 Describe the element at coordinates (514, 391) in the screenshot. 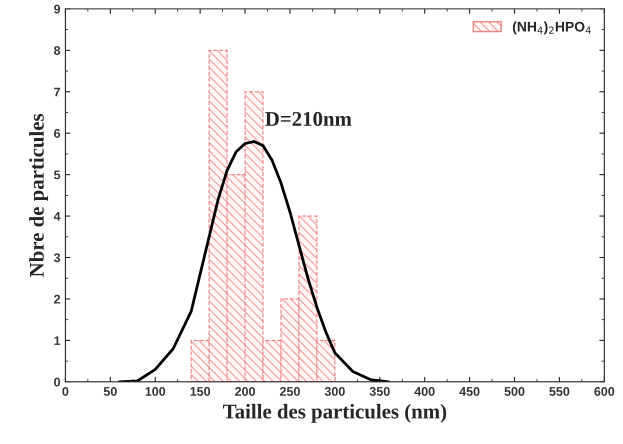

I see `x-tick-label: 500` at that location.